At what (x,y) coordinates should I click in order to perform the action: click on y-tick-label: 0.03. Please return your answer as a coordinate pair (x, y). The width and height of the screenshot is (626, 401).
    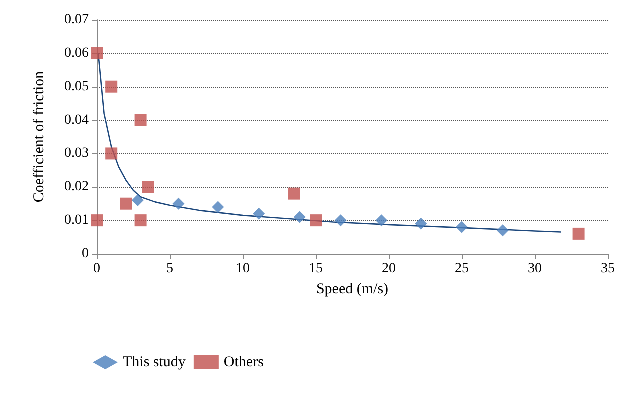
    Looking at the image, I should click on (76, 154).